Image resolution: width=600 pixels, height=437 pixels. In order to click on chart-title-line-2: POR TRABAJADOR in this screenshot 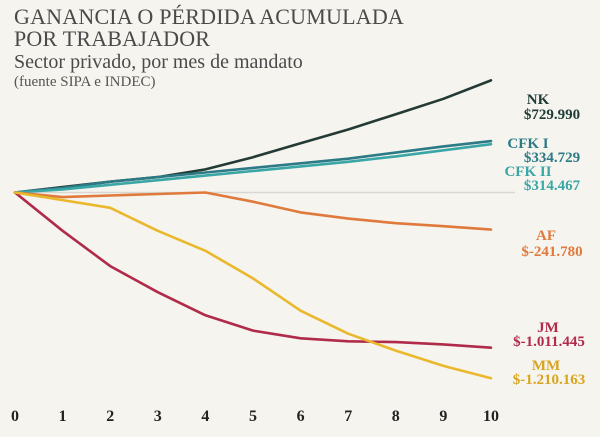, I will do `click(112, 38)`.